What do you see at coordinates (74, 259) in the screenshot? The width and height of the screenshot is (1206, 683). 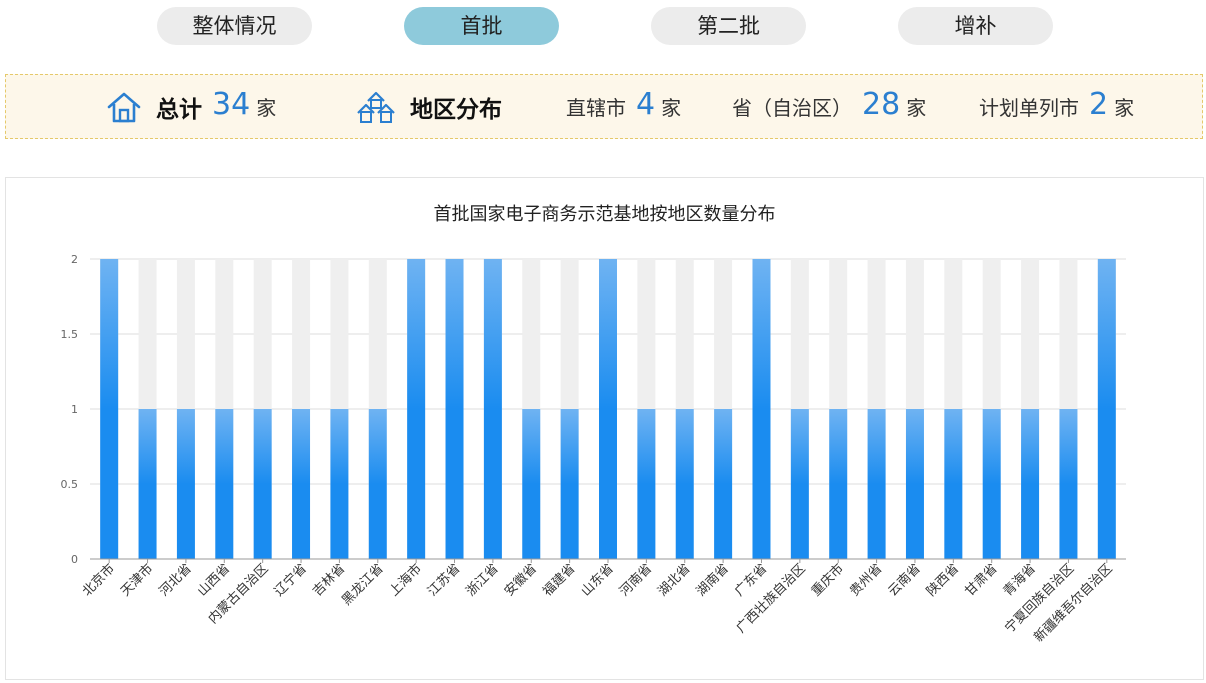 I see `y-tick-label: 2` at bounding box center [74, 259].